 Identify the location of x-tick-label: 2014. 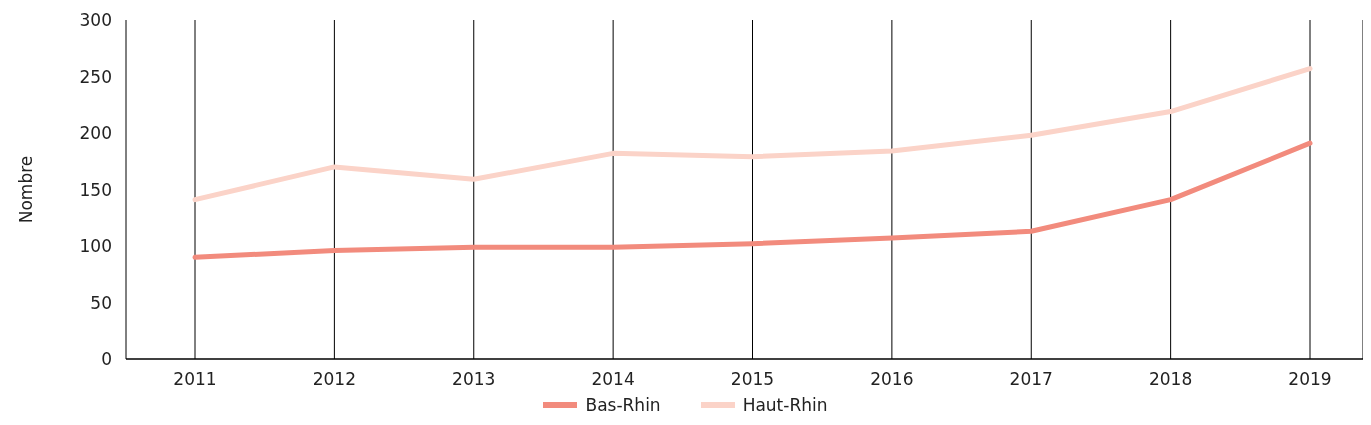
(613, 379).